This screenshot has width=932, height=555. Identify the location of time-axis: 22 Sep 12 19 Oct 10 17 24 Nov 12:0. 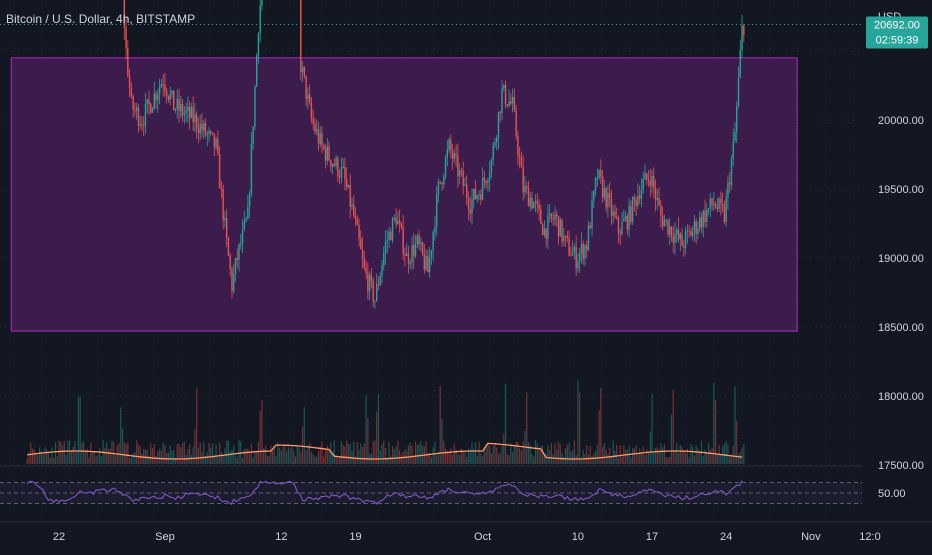
(466, 535).